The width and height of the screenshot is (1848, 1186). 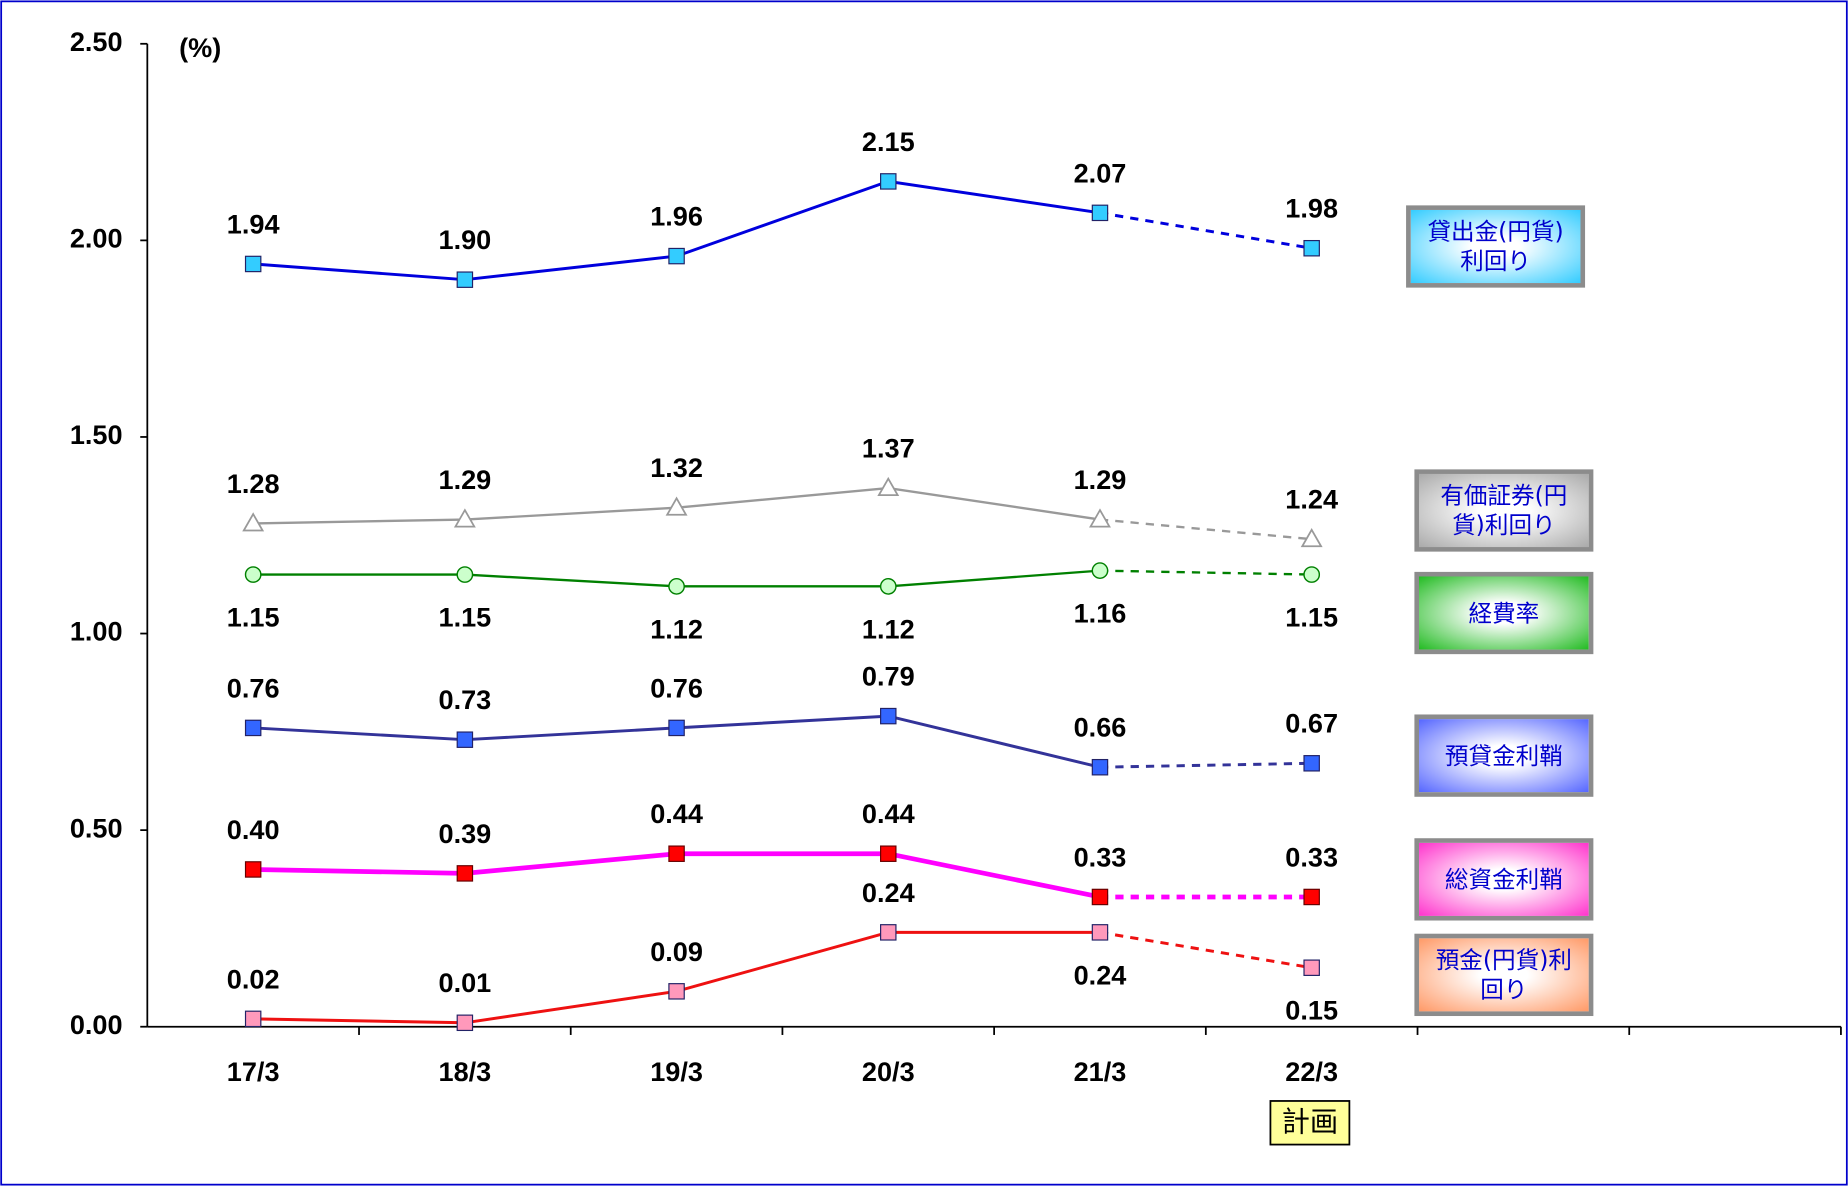 I want to click on legend-item: 貸出金(円貨)利回り, so click(x=1496, y=246).